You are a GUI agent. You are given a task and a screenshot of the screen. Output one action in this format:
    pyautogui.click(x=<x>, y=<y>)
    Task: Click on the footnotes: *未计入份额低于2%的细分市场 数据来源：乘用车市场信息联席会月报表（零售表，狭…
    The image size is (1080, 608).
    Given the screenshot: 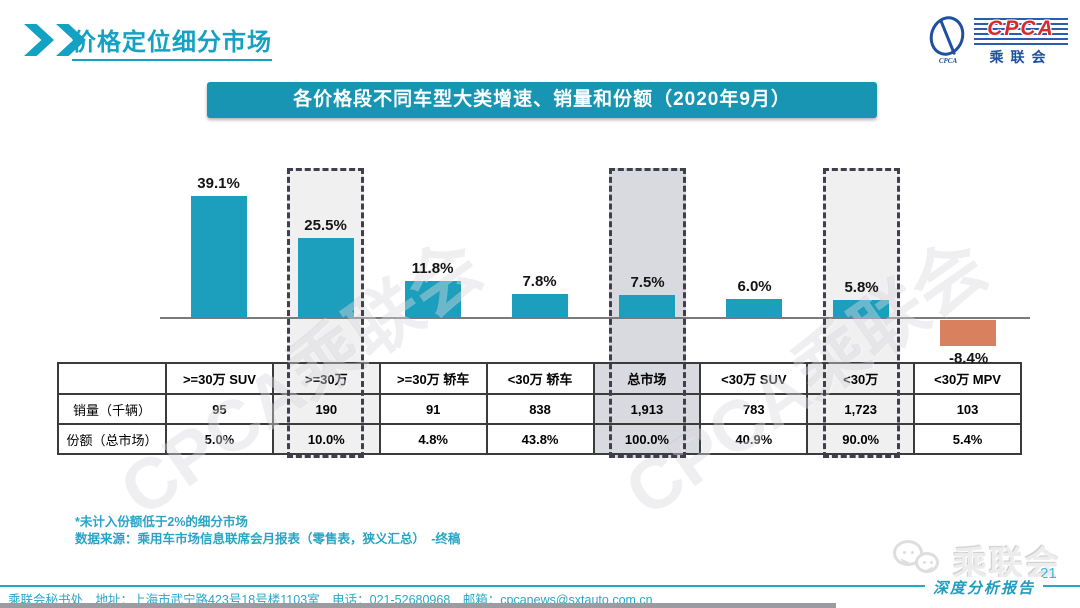 What is the action you would take?
    pyautogui.click(x=267, y=531)
    